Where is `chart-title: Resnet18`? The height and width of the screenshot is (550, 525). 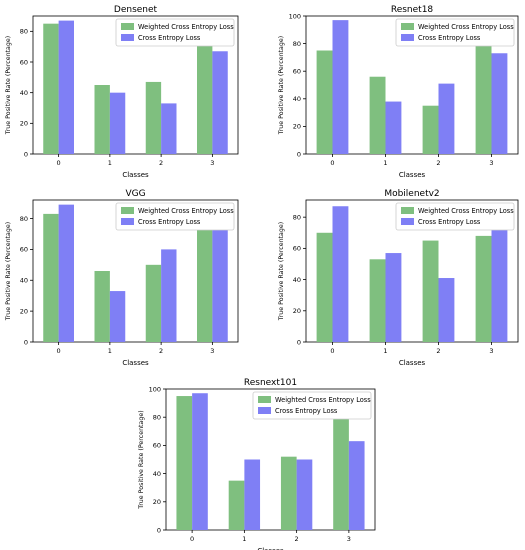 chart-title: Resnet18 is located at coordinates (412, 10).